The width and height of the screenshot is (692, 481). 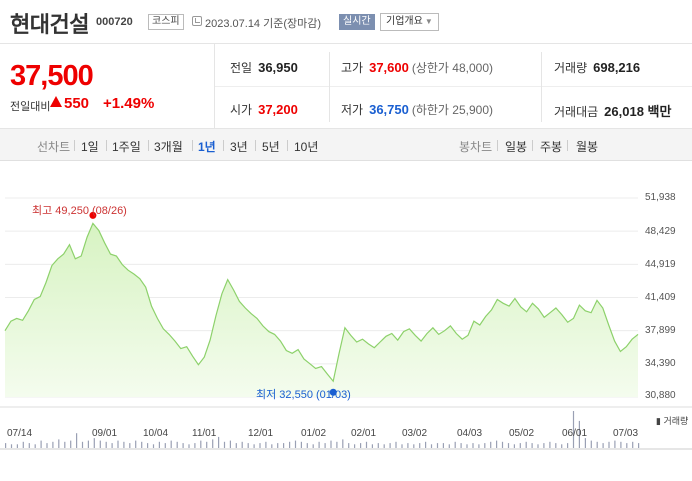 I want to click on candle-chart-label: 봉차트, so click(x=476, y=147).